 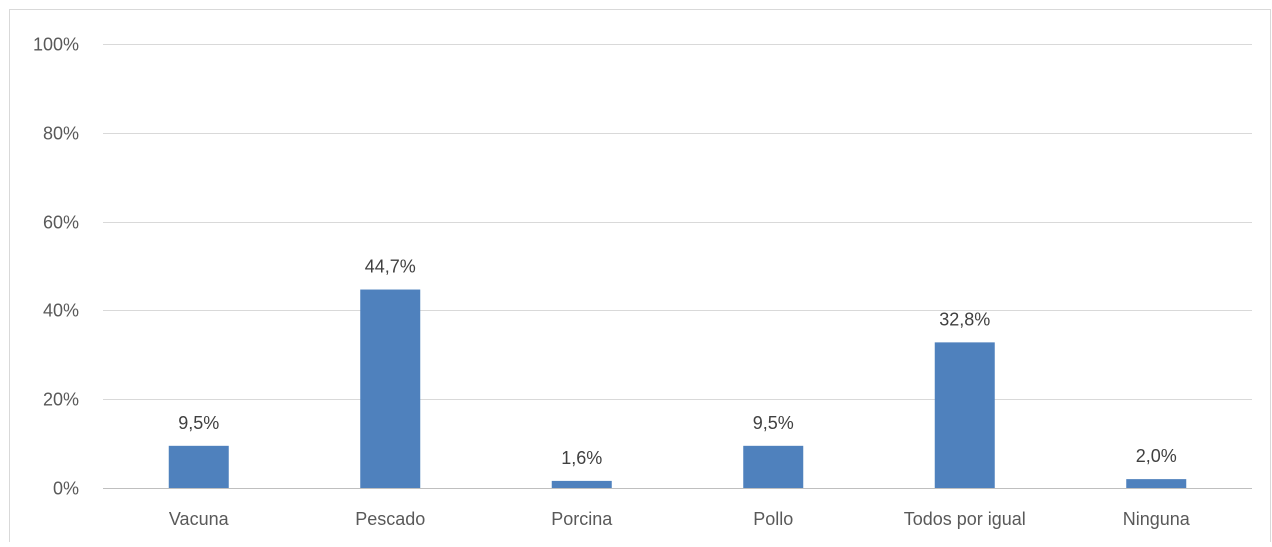 I want to click on y-tick-label: 80%, so click(x=61, y=134).